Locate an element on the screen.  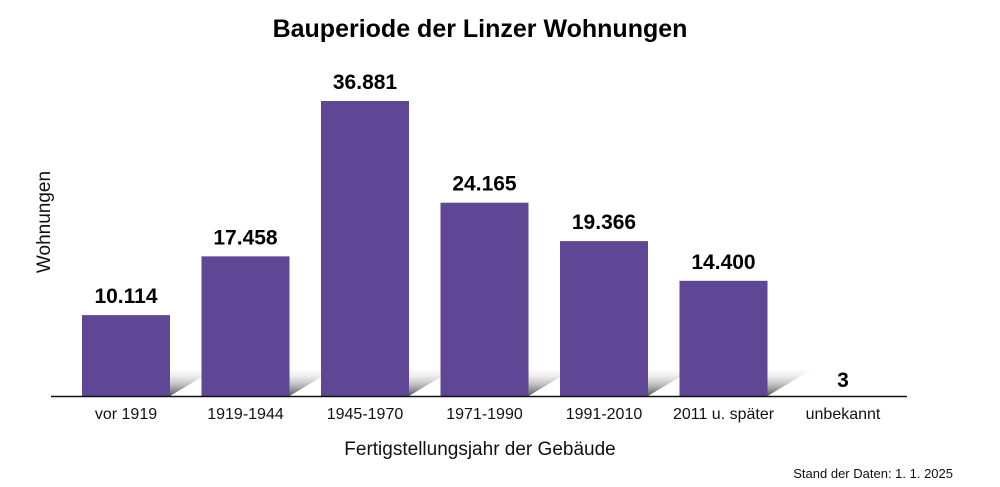
data-date-note: Stand der Daten: 1. 1. 2025 is located at coordinates (873, 473).